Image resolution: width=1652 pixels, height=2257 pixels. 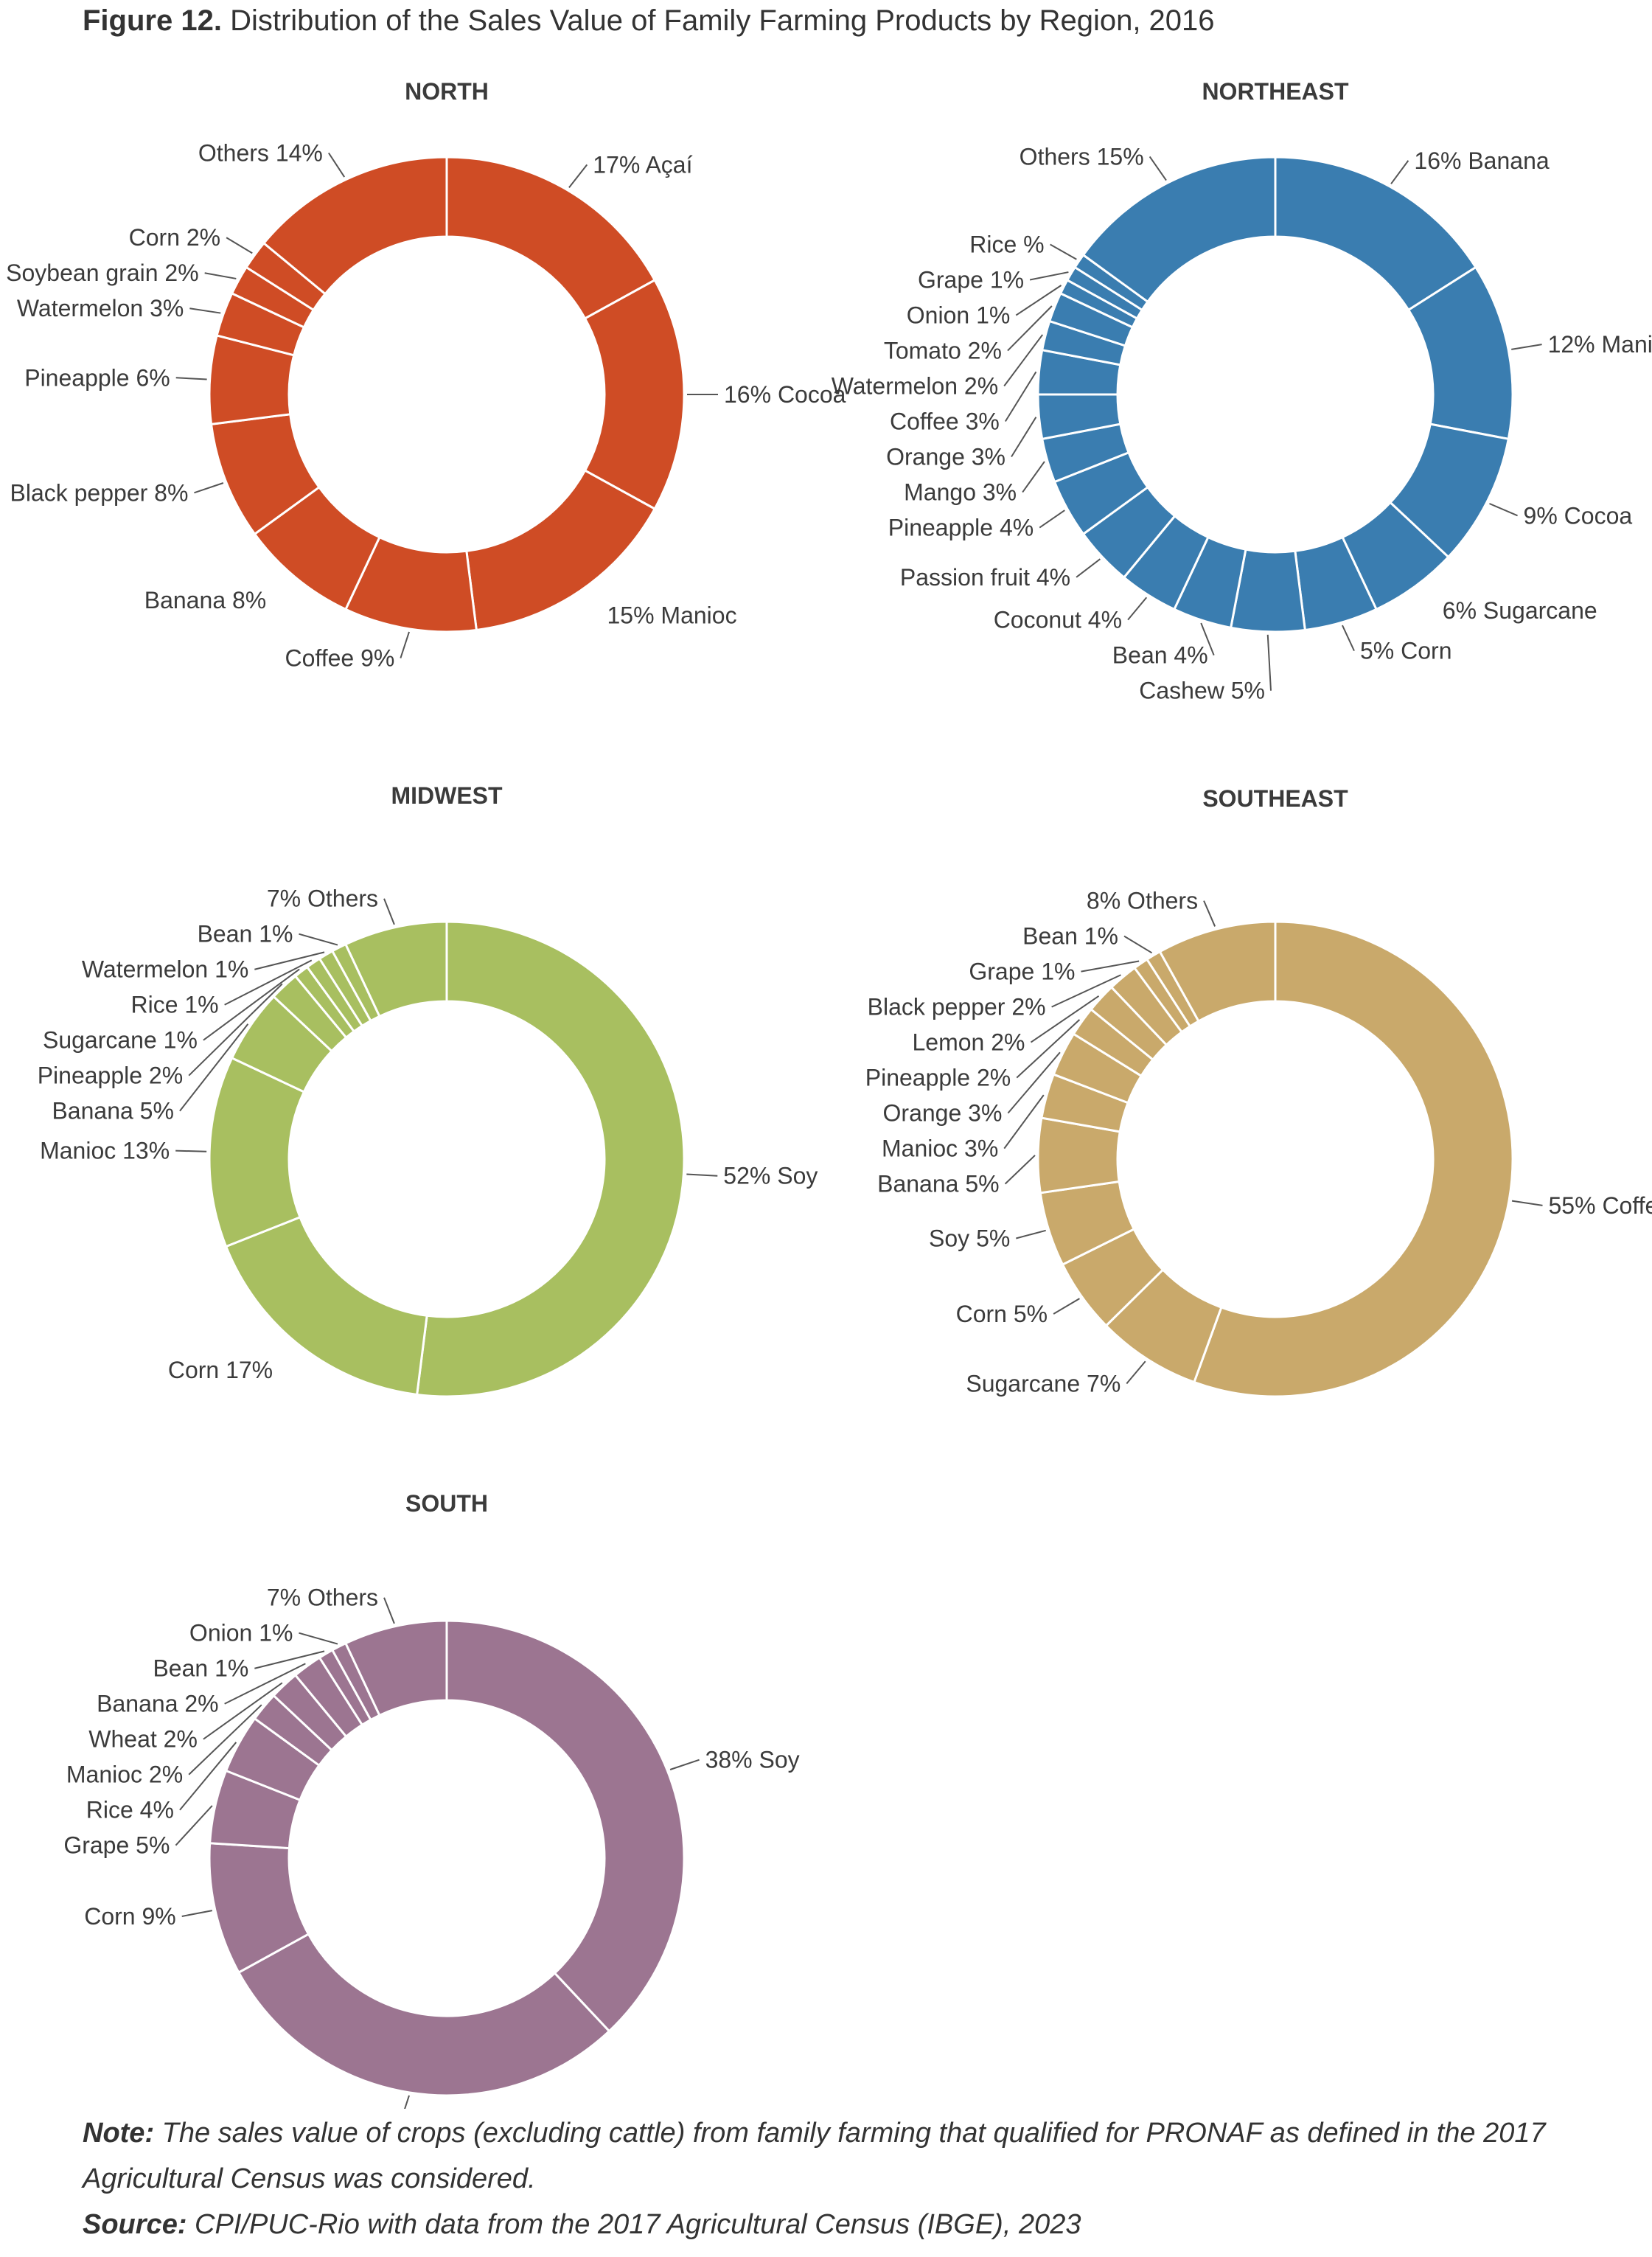 What do you see at coordinates (945, 421) in the screenshot?
I see `slice-label-coffee-3: Coffee 3%` at bounding box center [945, 421].